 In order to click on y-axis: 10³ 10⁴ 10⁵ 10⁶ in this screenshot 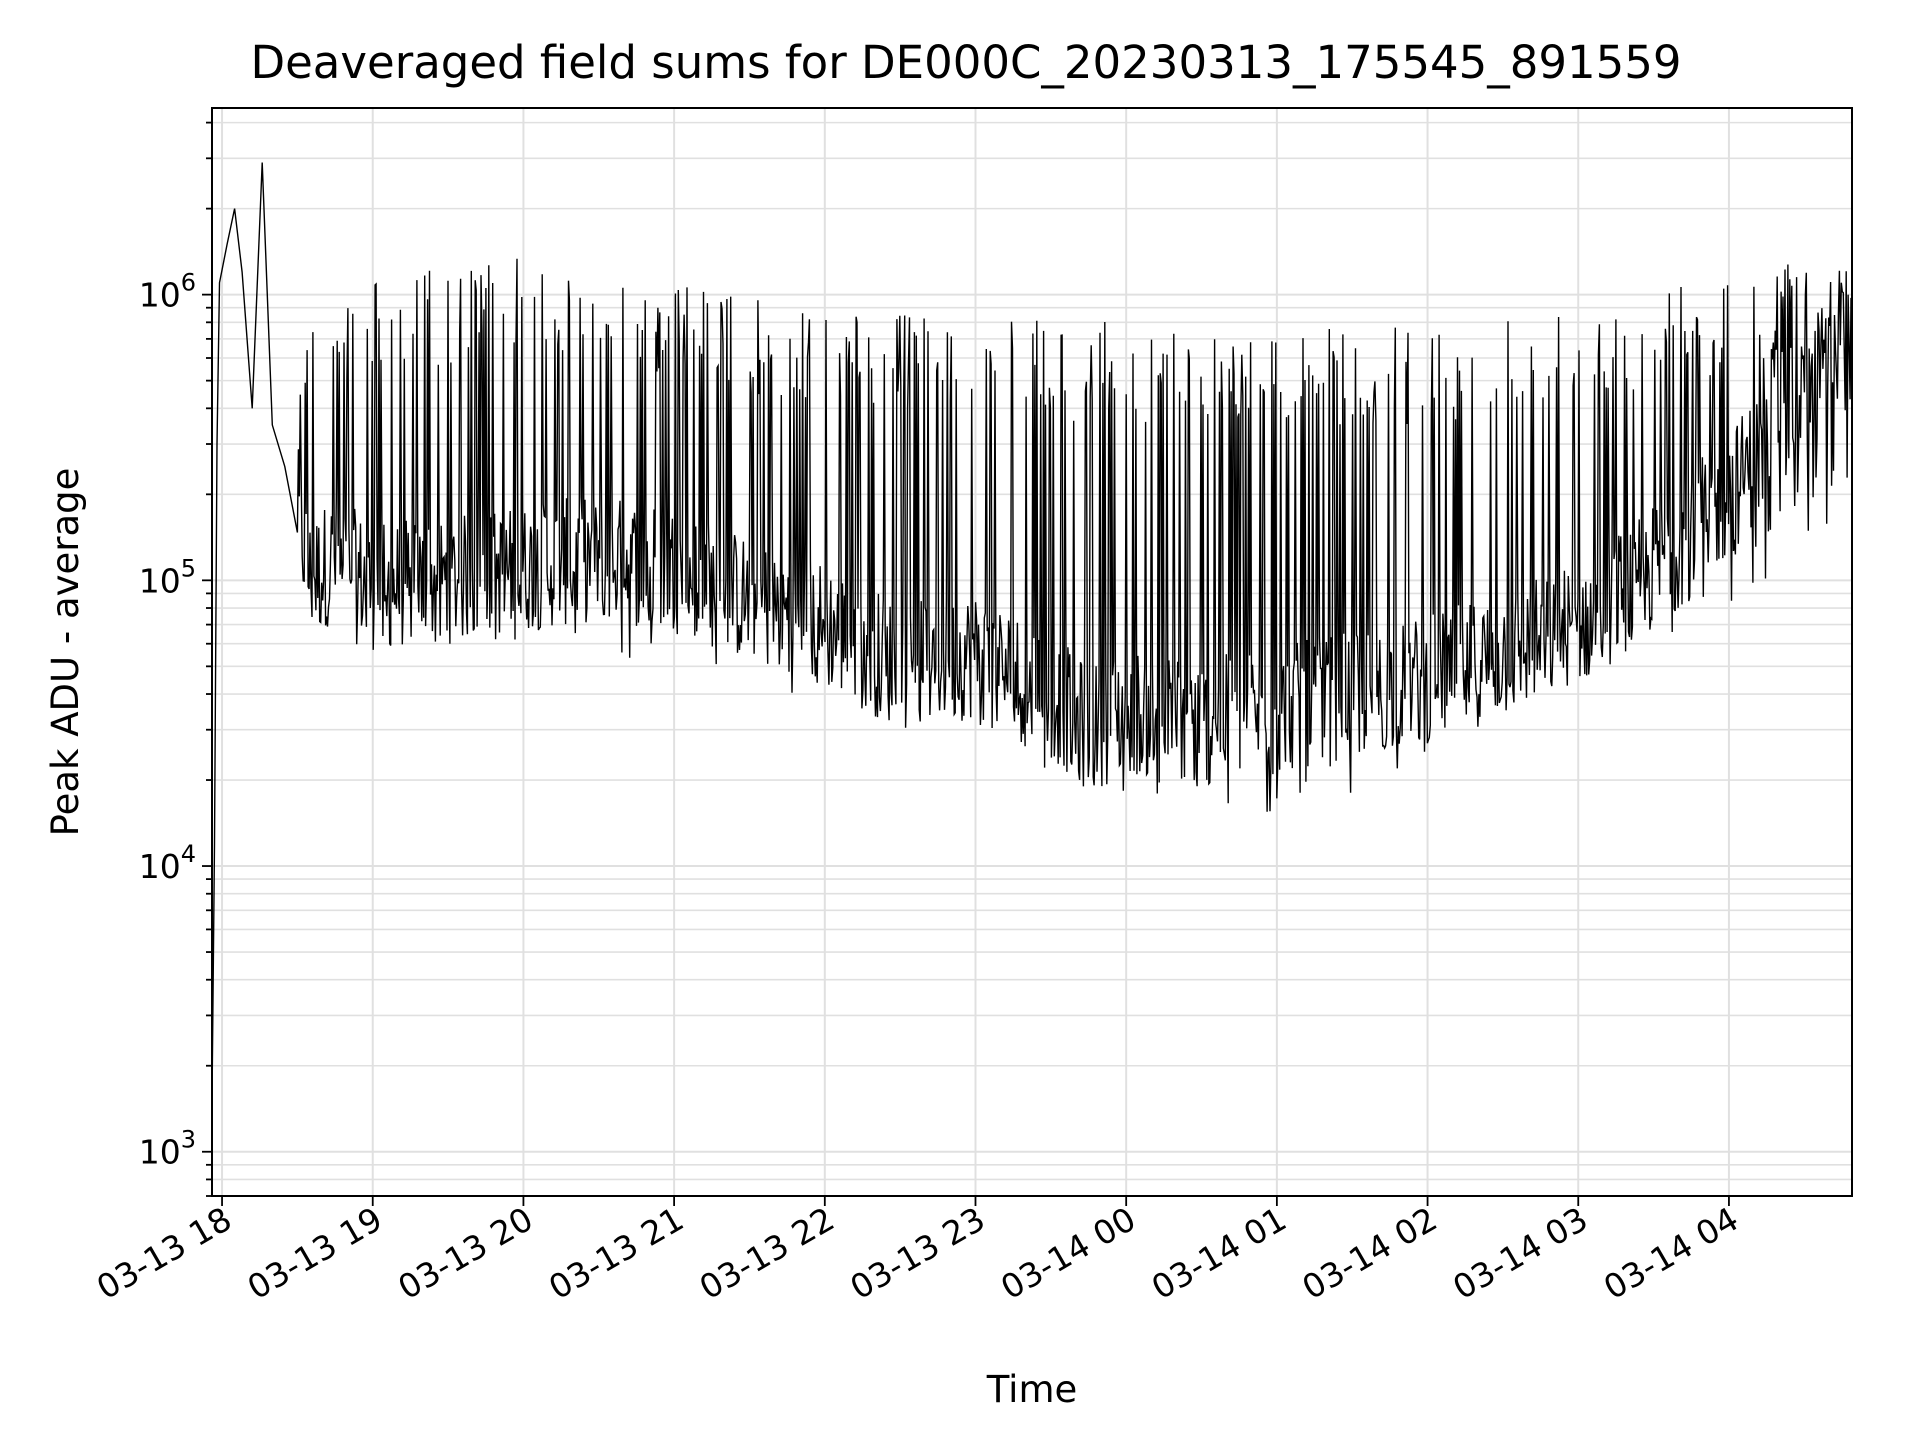, I will do `click(175, 659)`.